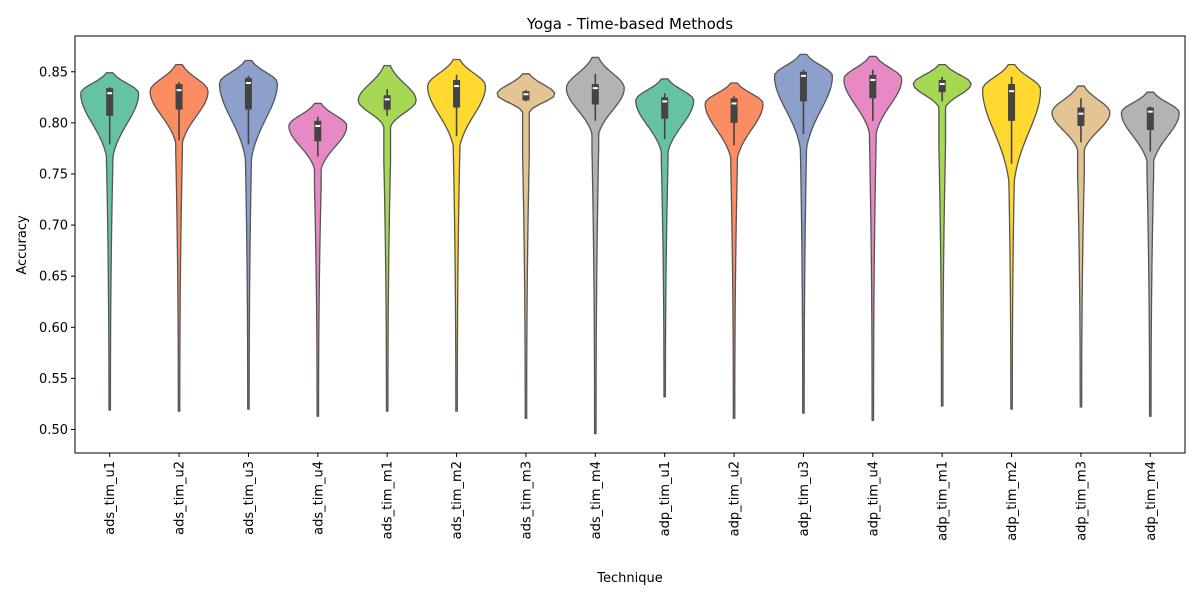  Describe the element at coordinates (873, 498) in the screenshot. I see `x-tick-label: adp_tim_u4` at that location.